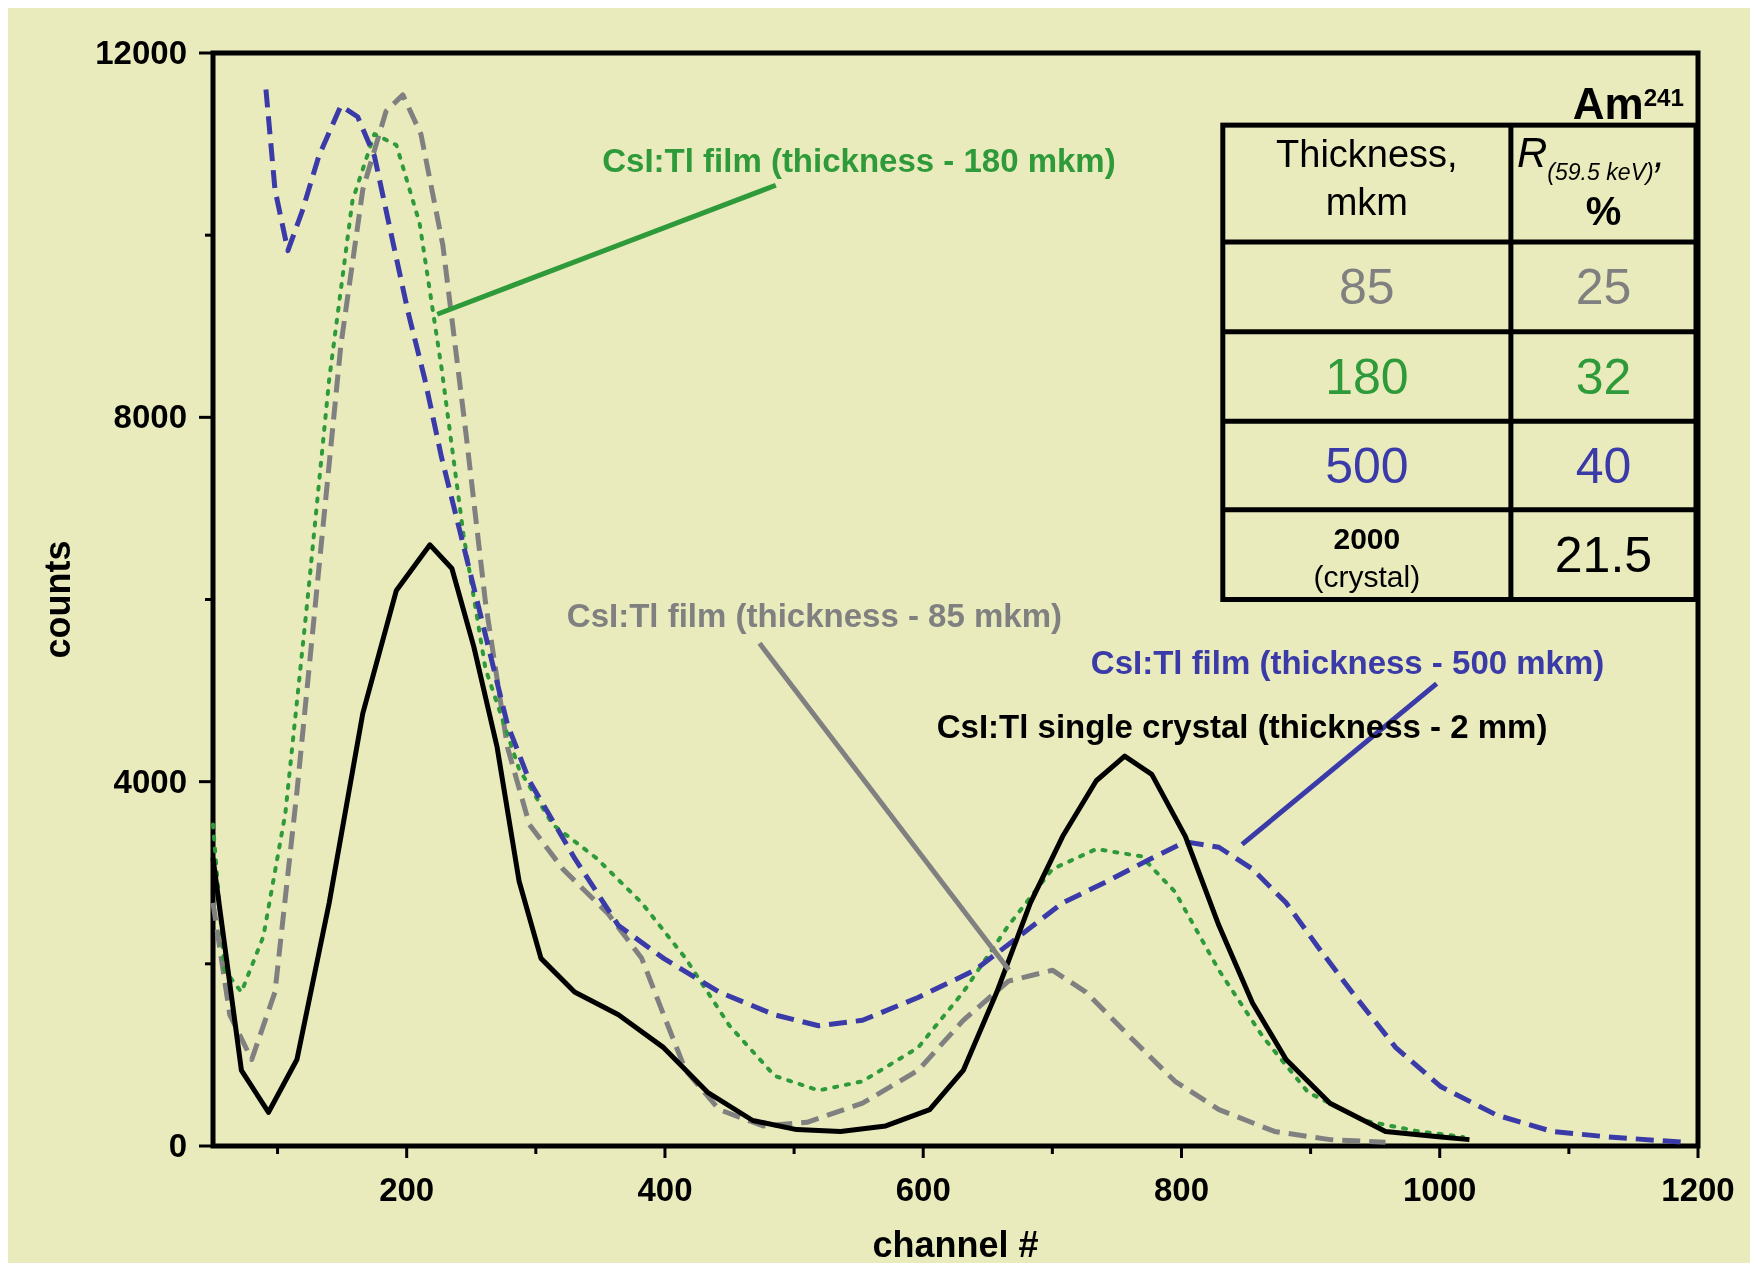  What do you see at coordinates (1603, 286) in the screenshot?
I see `annotation: 25` at bounding box center [1603, 286].